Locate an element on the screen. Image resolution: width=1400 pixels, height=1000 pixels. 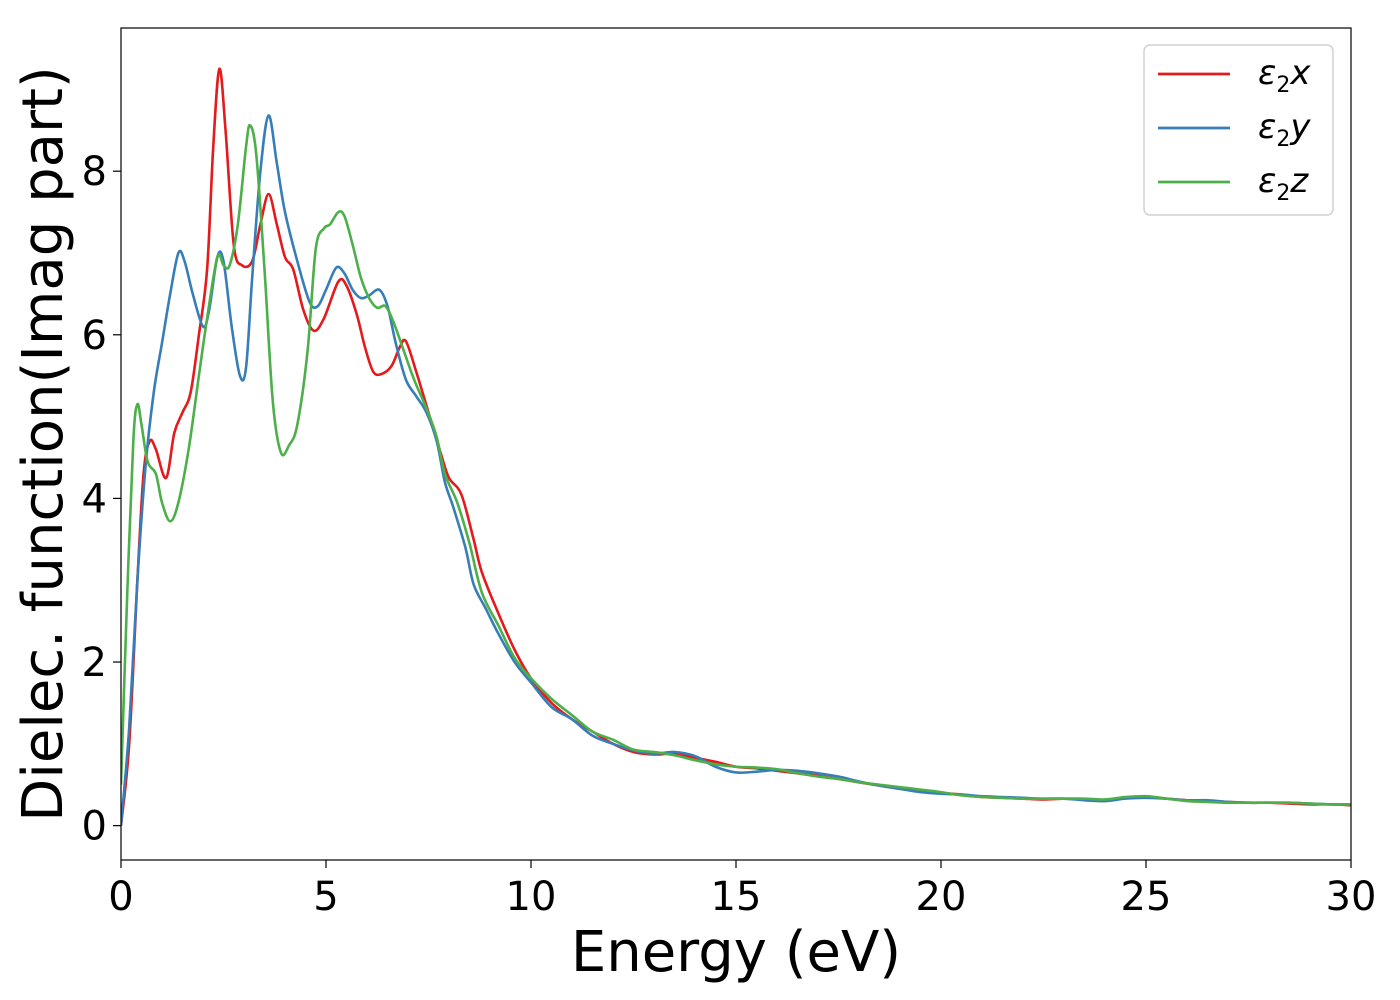
y-tick-label: 6 is located at coordinates (94, 336).